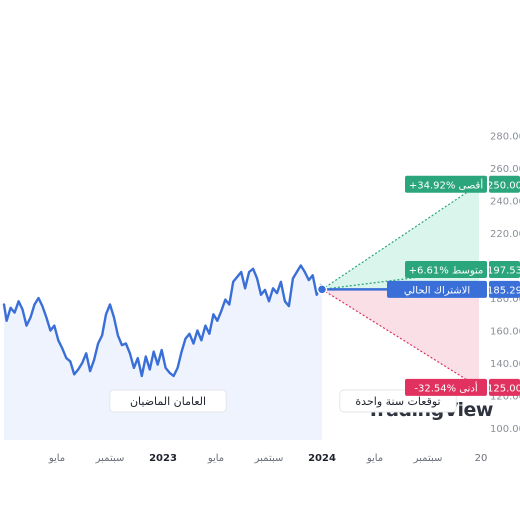 Image resolution: width=520 pixels, height=520 pixels. What do you see at coordinates (505, 234) in the screenshot?
I see `y-tick-label: 220.00` at bounding box center [505, 234].